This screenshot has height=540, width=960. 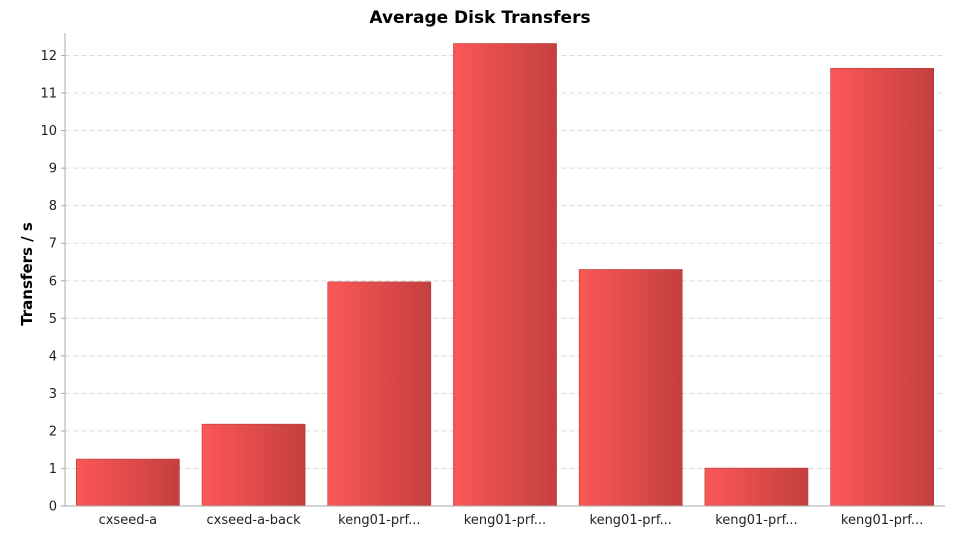 I want to click on y-tick-label: 11, so click(x=48, y=94).